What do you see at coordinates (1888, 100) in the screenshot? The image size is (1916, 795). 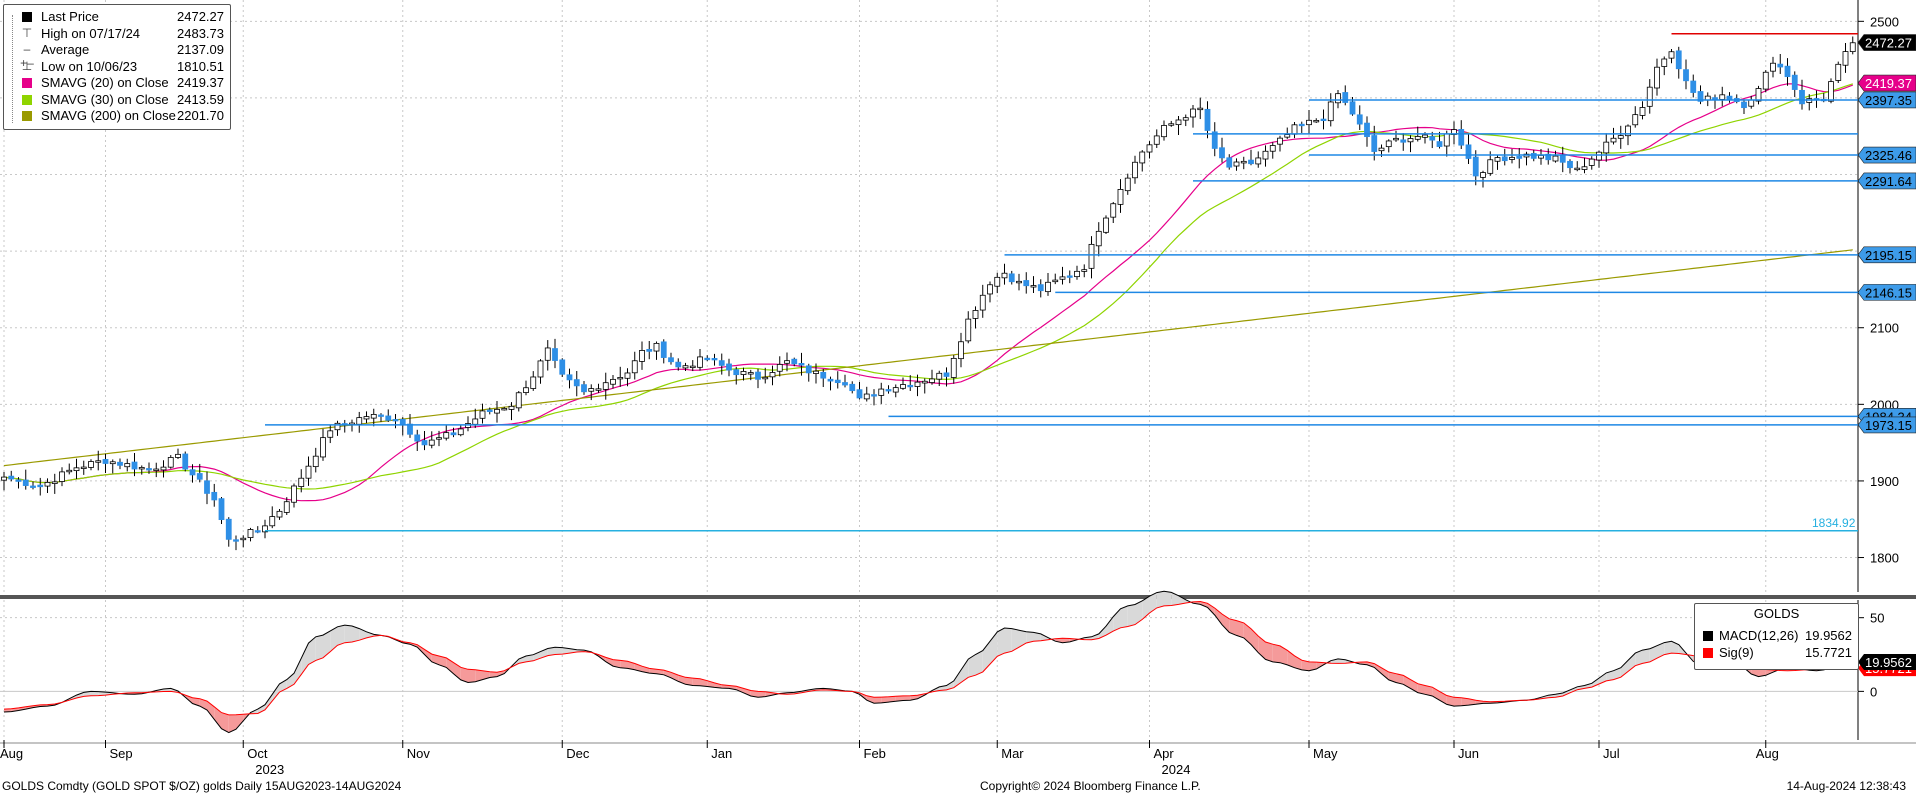 I see `price-tag-label: 2397.35` at bounding box center [1888, 100].